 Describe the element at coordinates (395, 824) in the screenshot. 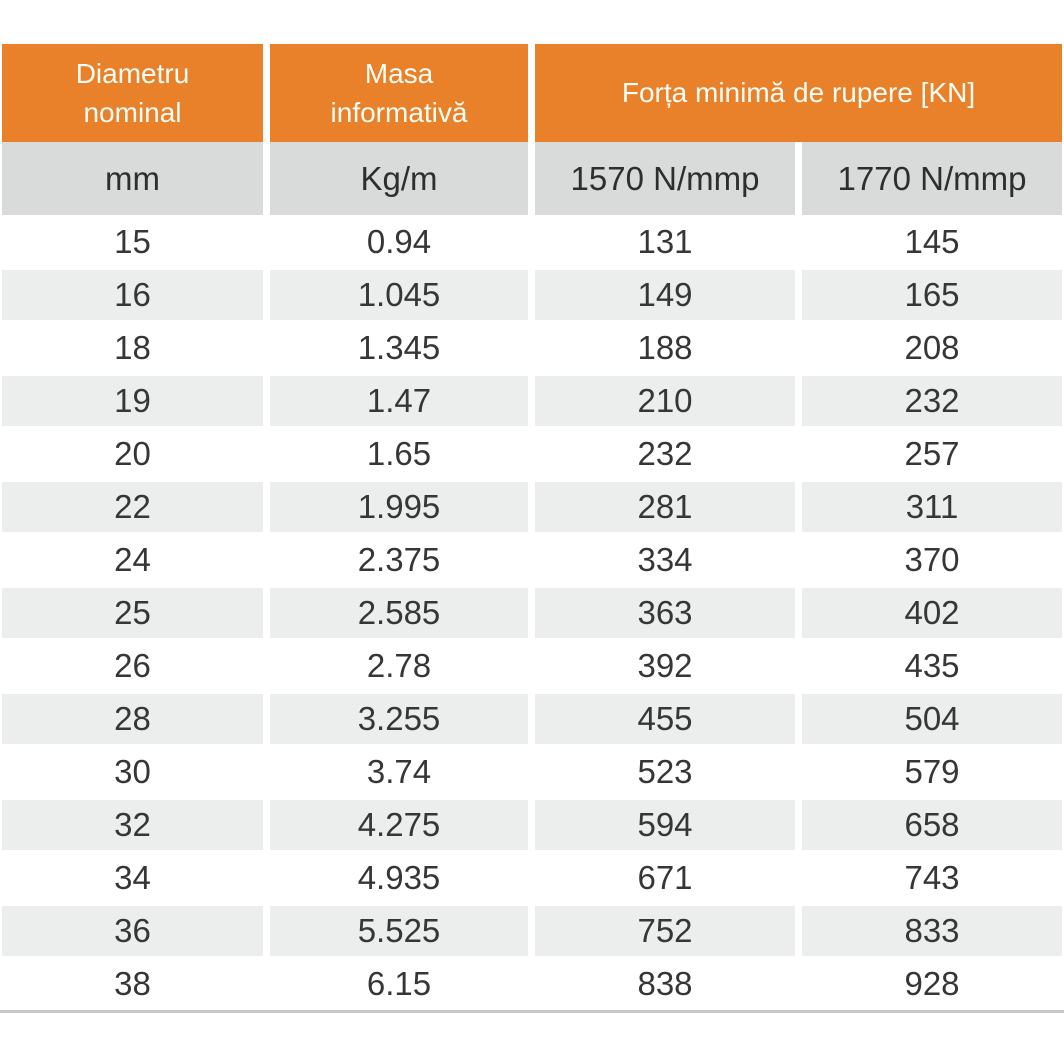

I see `cell-mass-kg-per-m: 4.275` at that location.